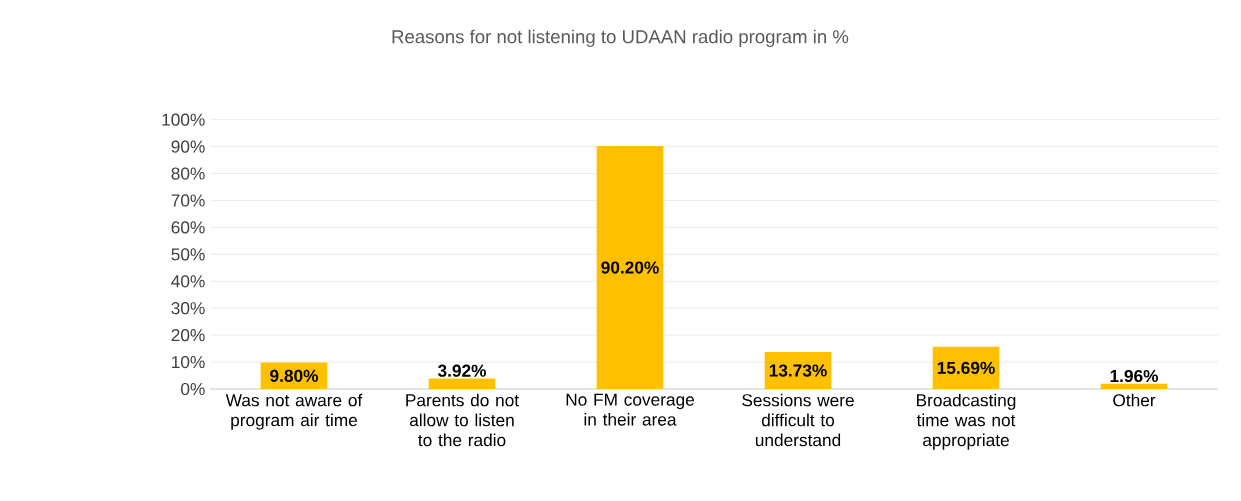 This screenshot has height=501, width=1241. What do you see at coordinates (294, 375) in the screenshot?
I see `data-label: 9.80%` at bounding box center [294, 375].